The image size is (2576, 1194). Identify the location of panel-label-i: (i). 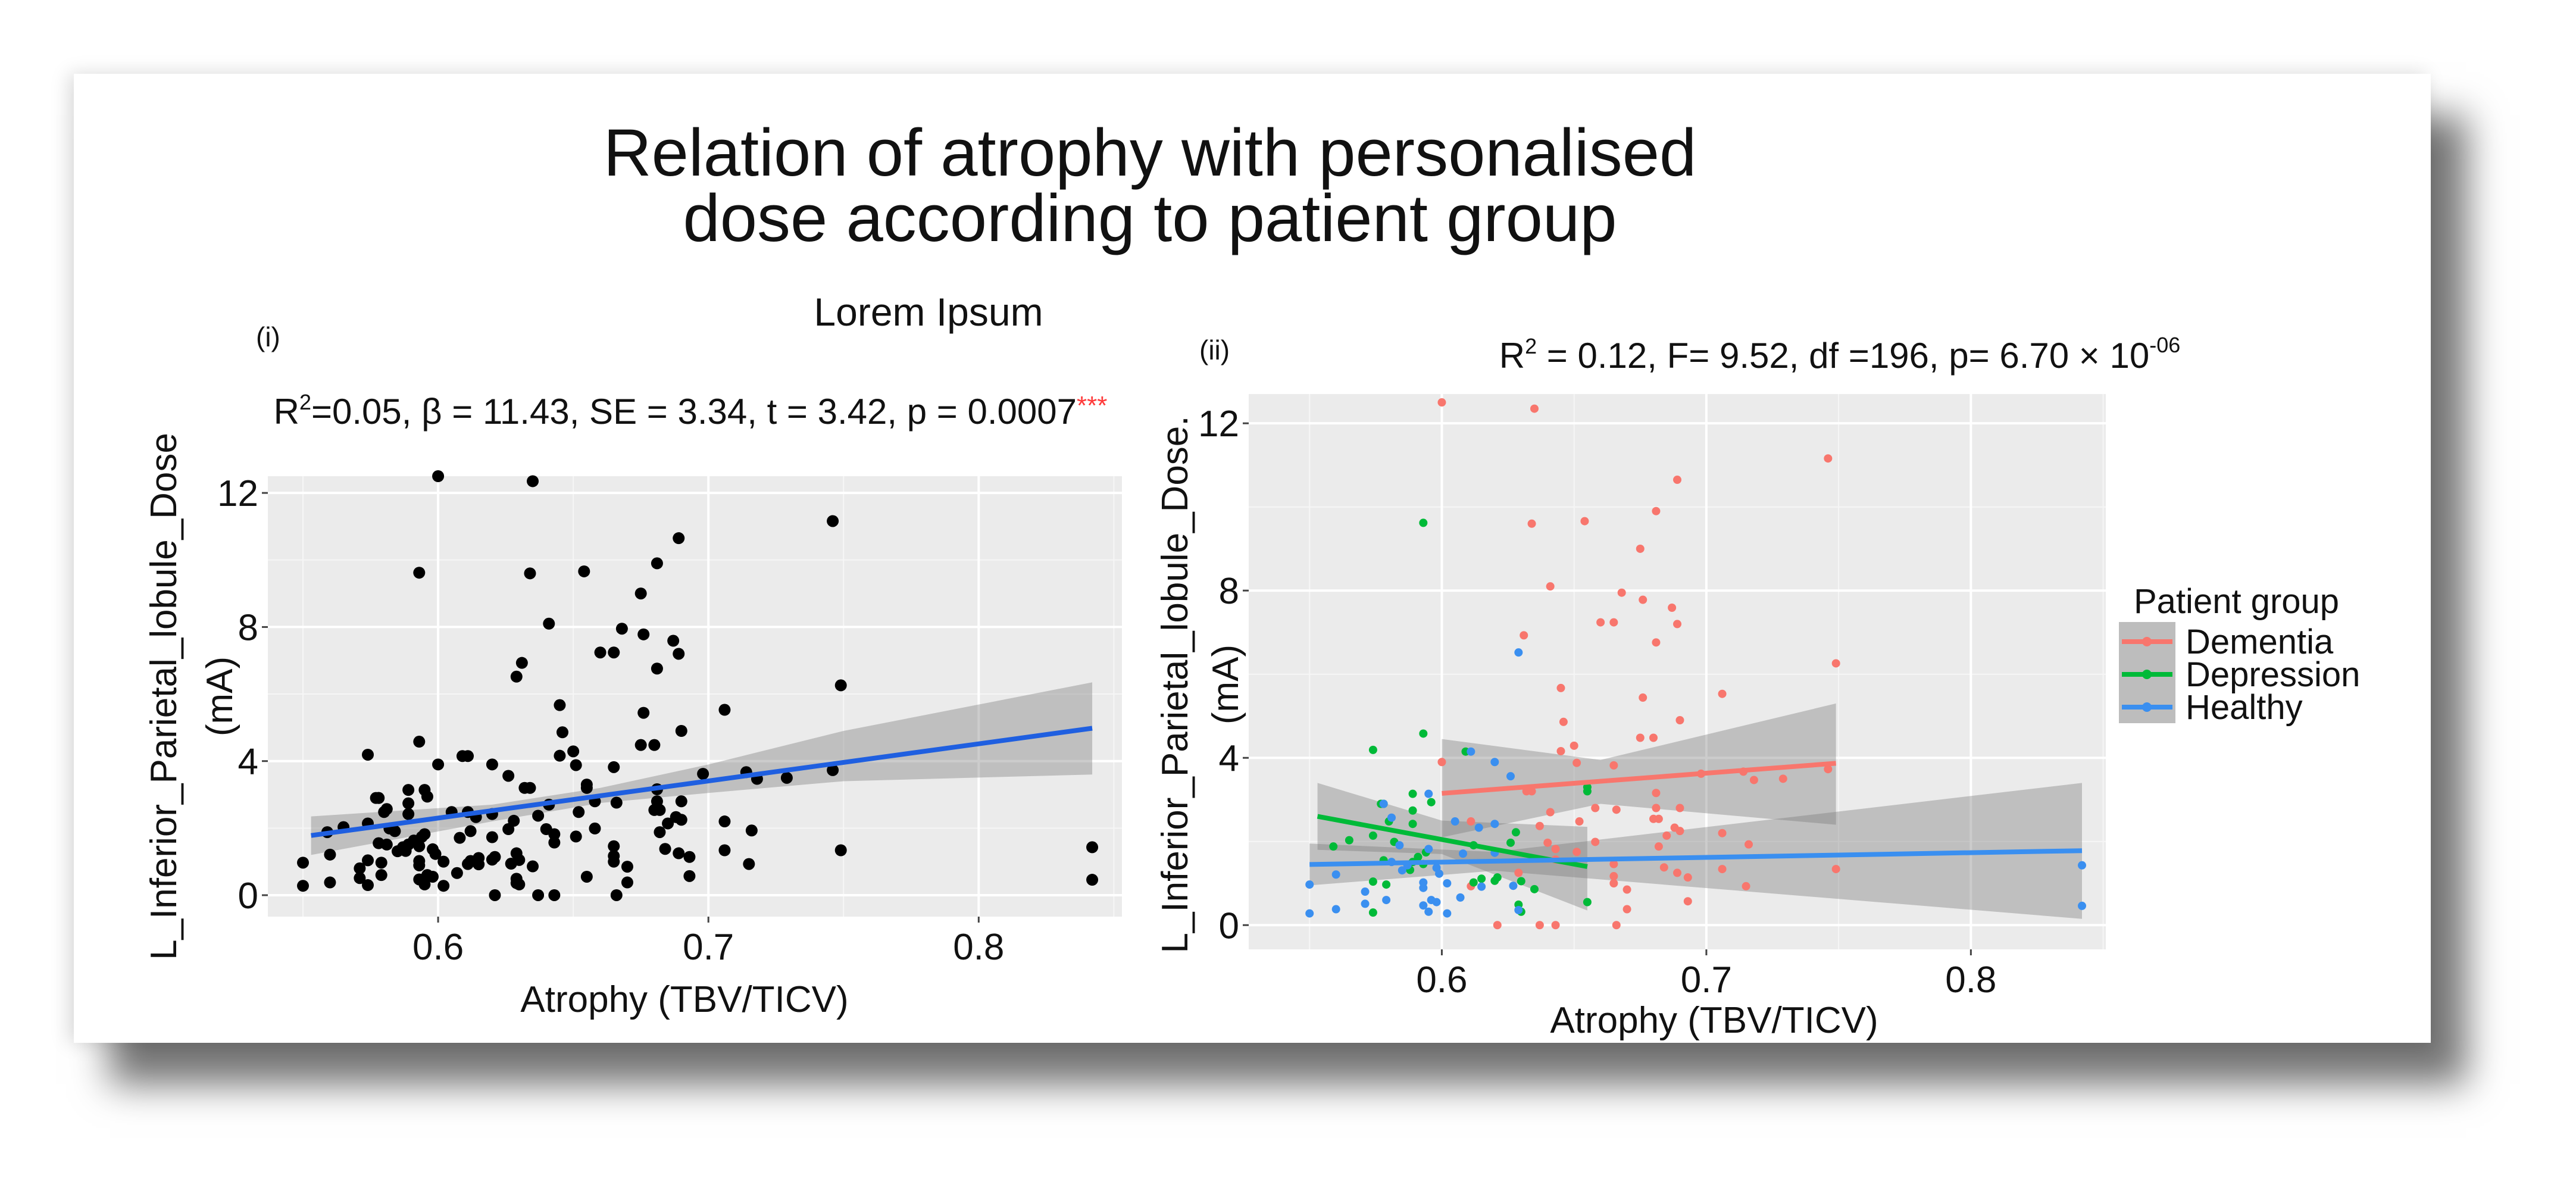
(268, 336).